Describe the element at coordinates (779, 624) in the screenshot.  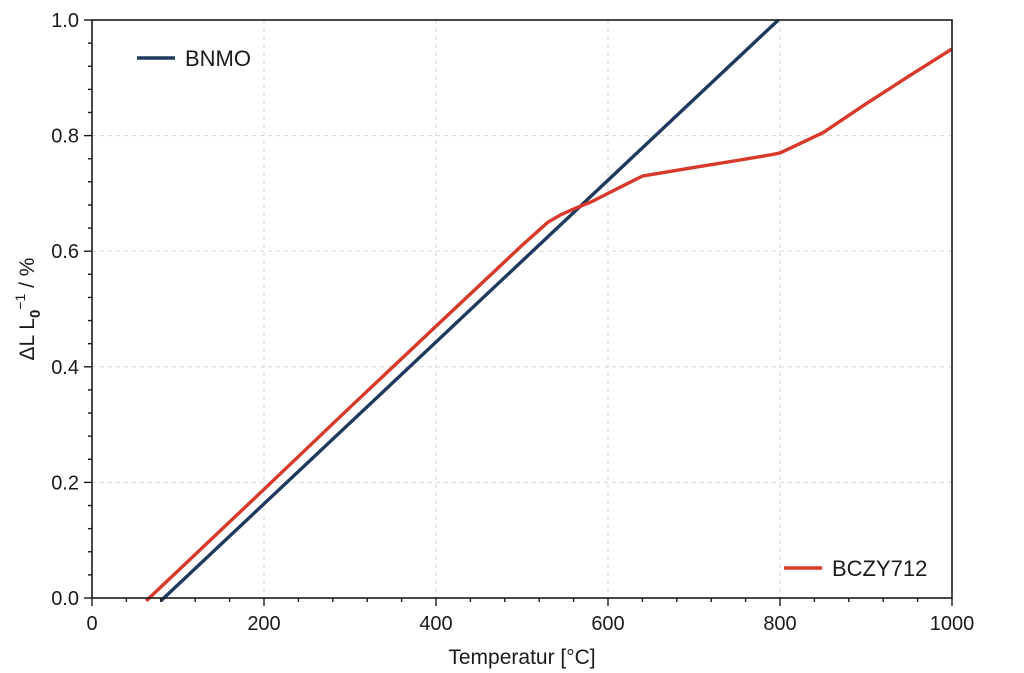
I see `x-tick-label: 800` at that location.